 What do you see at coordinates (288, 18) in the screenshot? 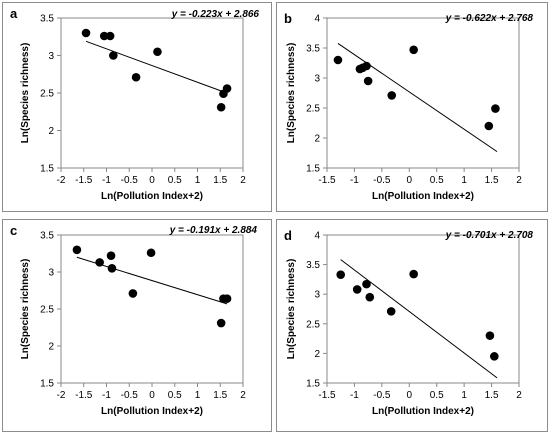
I see `panel-letter-b: b` at bounding box center [288, 18].